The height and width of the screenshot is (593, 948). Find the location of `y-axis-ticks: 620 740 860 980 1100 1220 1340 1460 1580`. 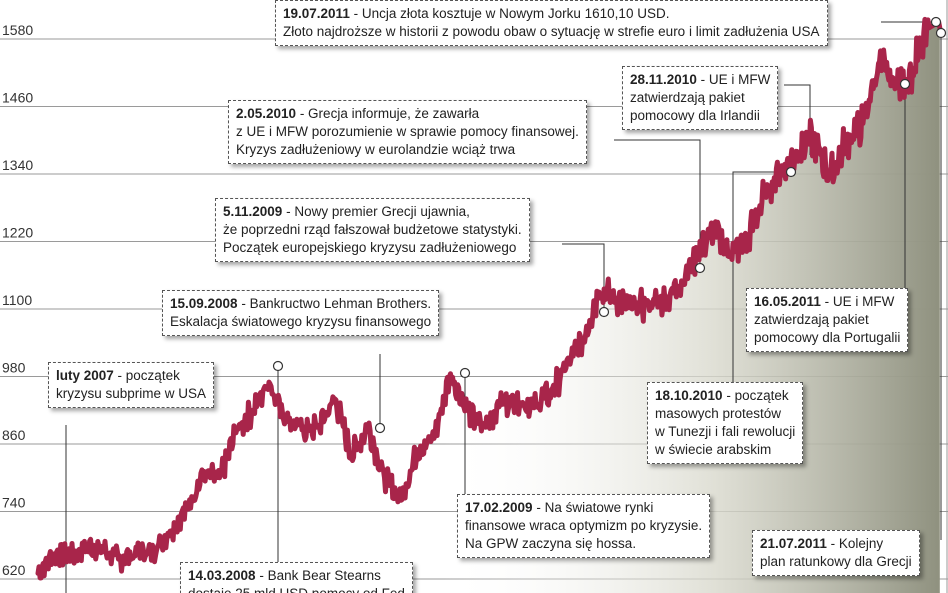

y-axis-ticks: 620 740 860 980 1100 1220 1340 1460 1580 is located at coordinates (17, 300).